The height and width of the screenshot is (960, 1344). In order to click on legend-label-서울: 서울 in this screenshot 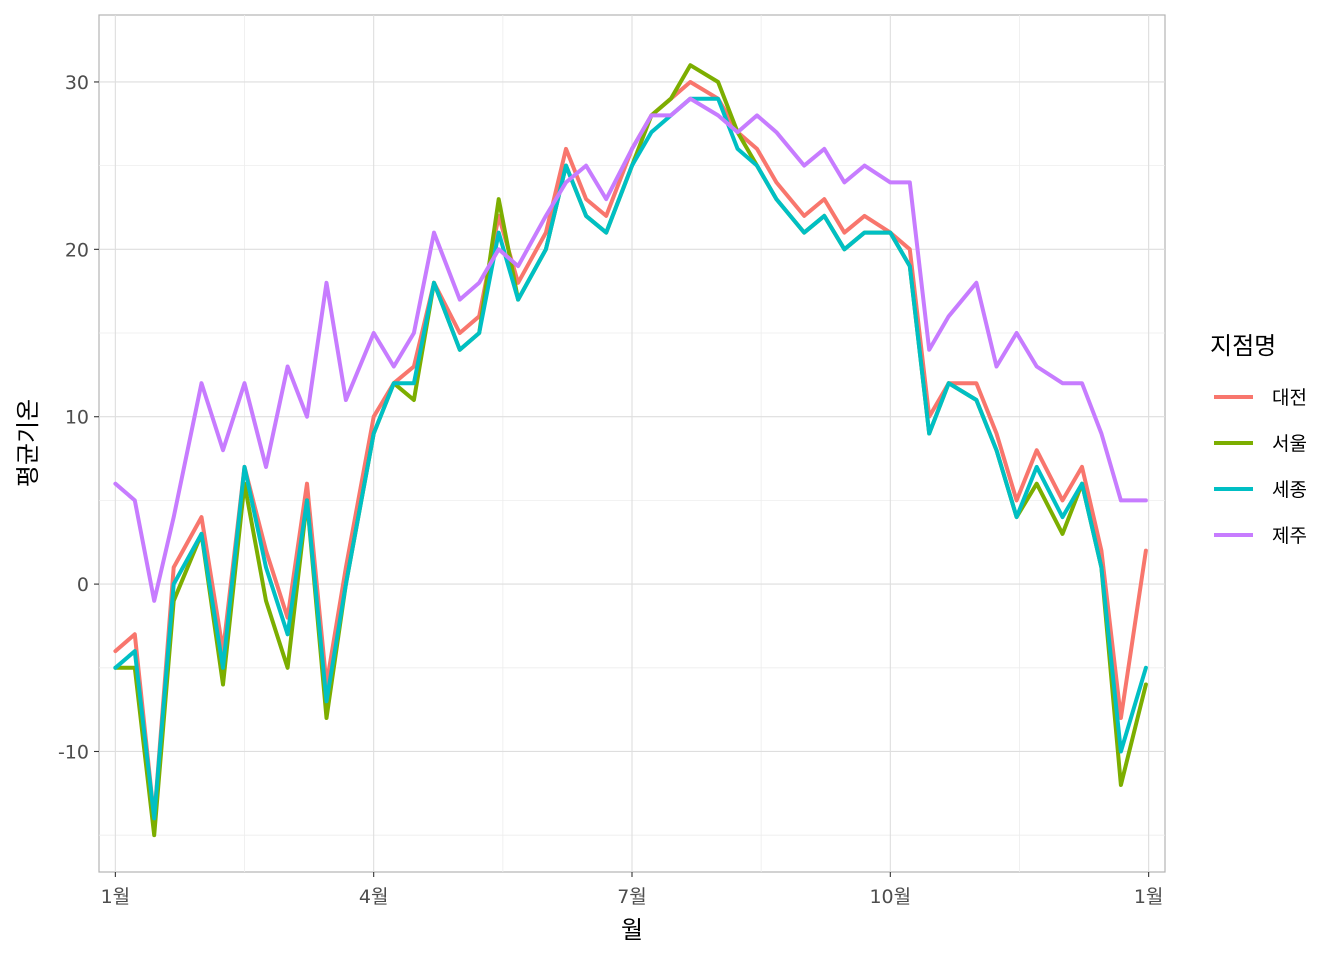, I will do `click(1289, 444)`.